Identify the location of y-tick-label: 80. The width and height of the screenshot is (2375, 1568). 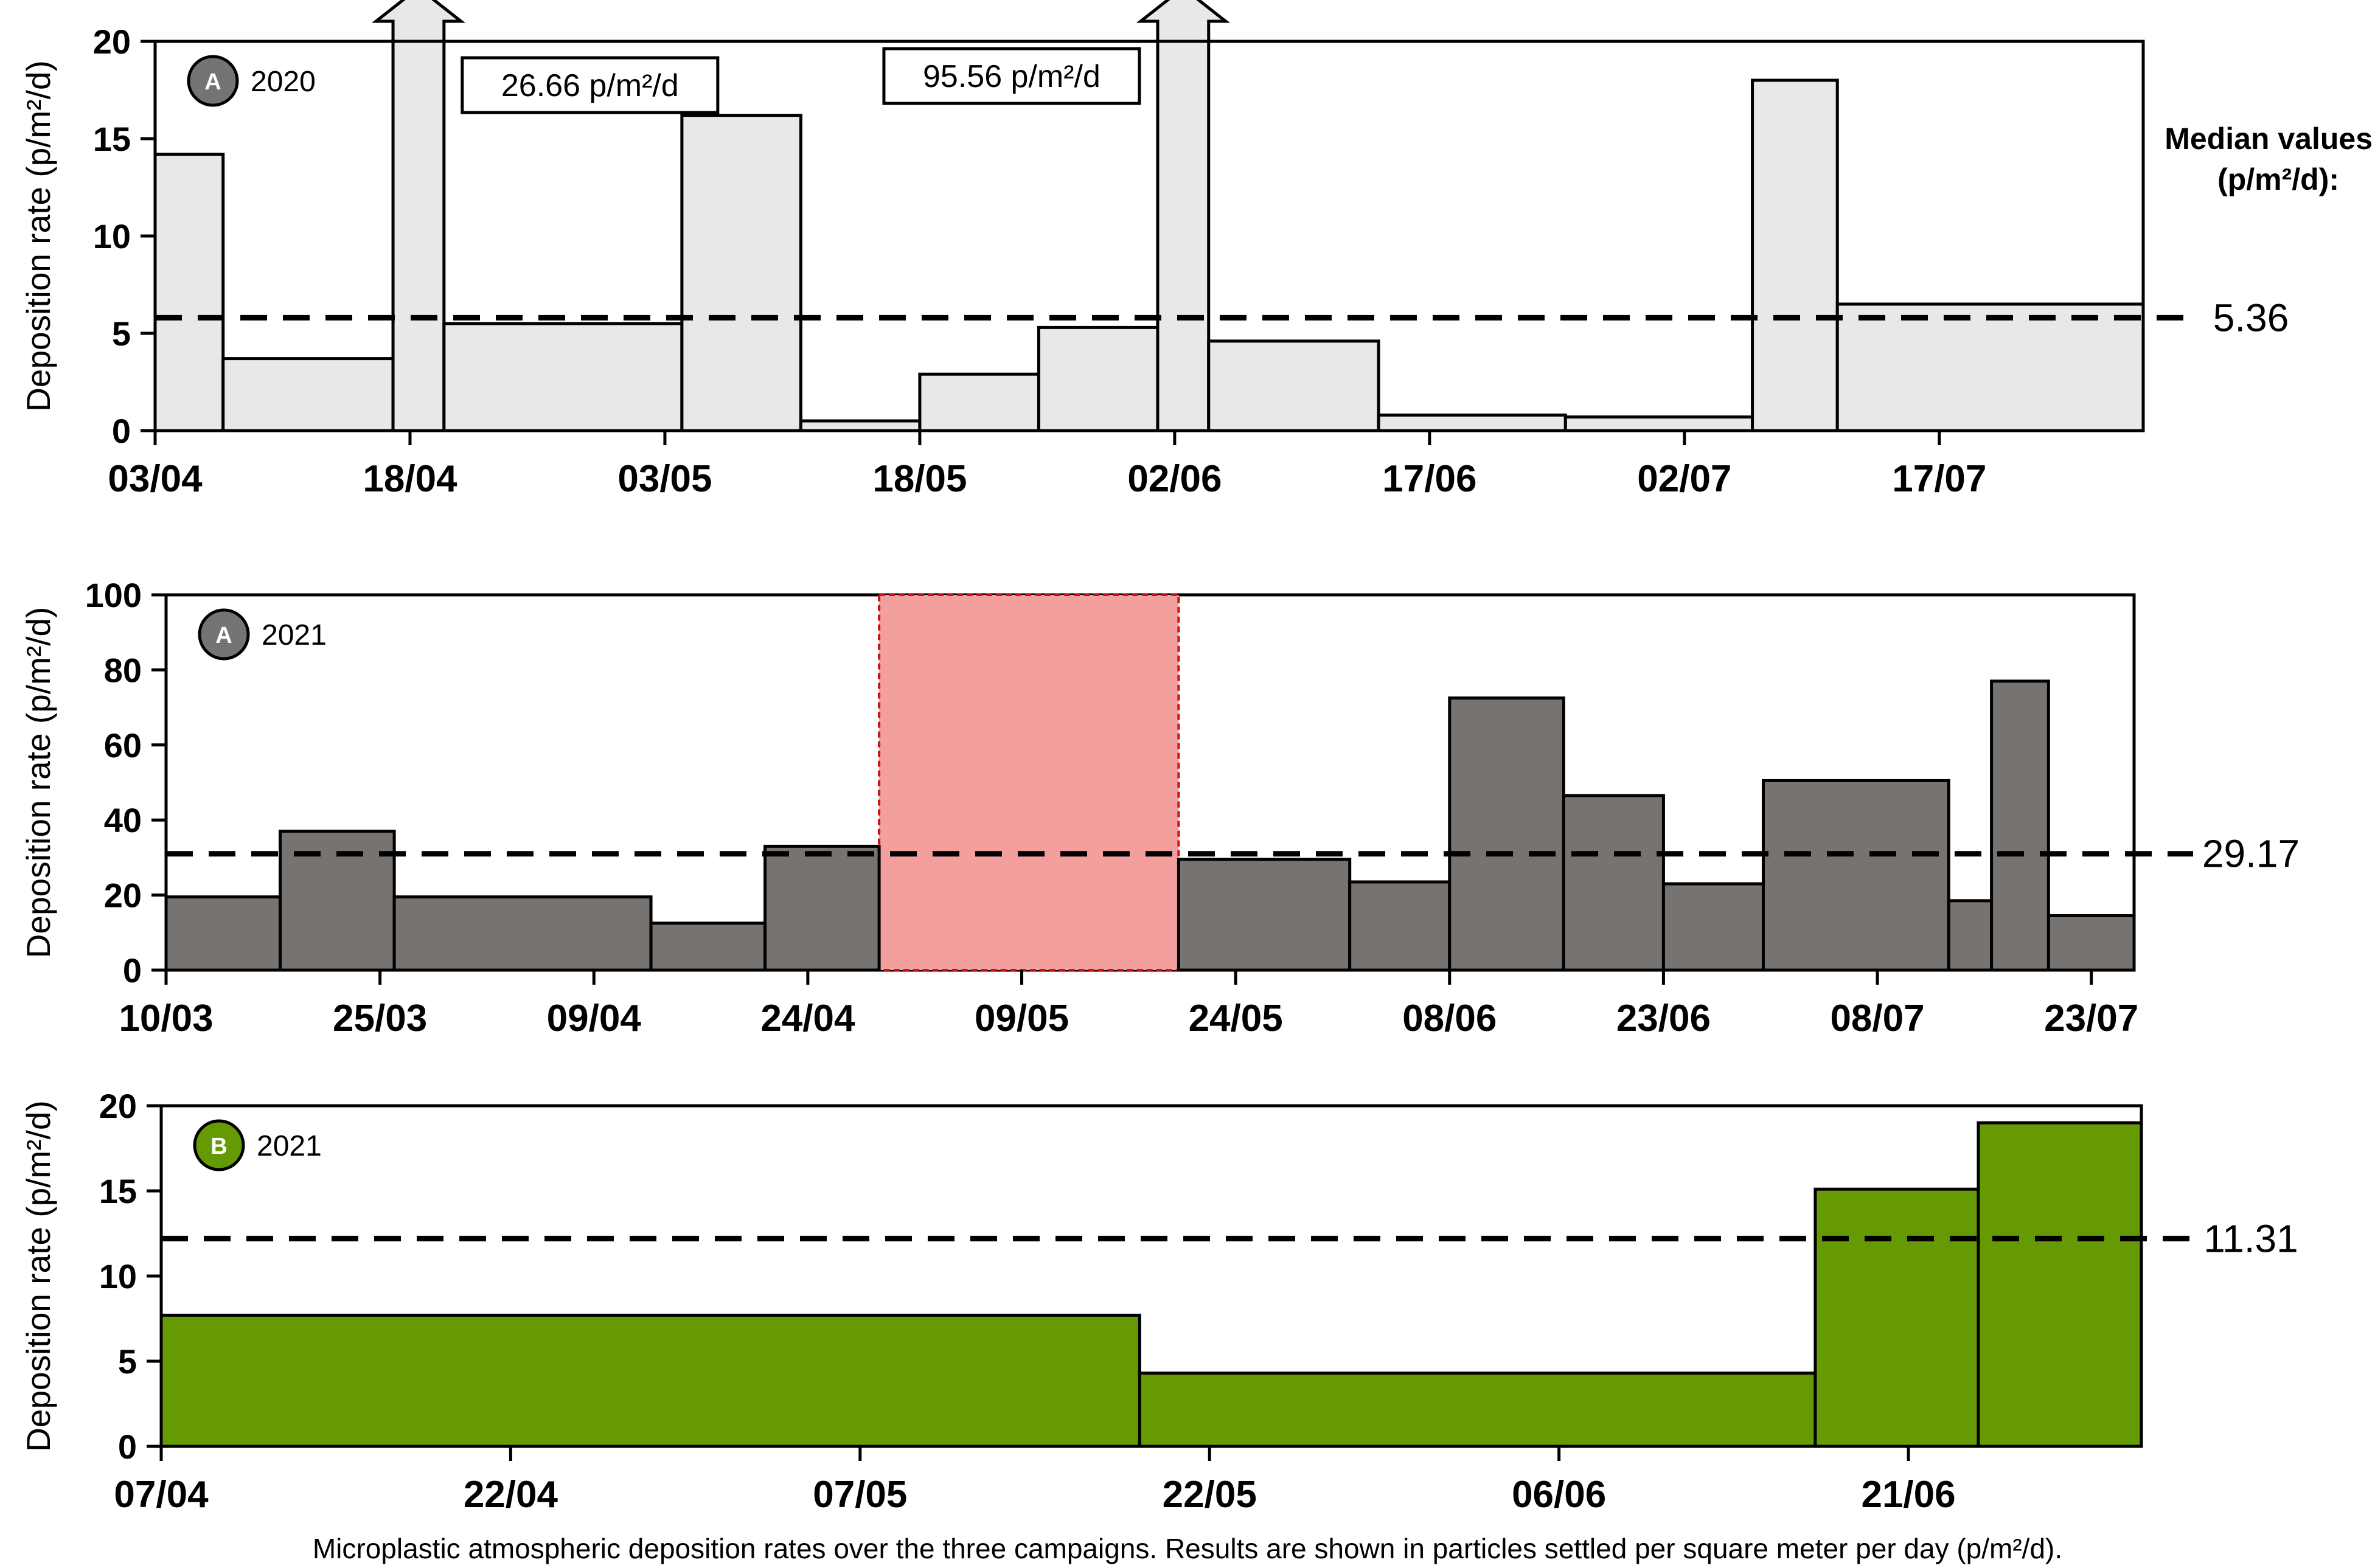
(123, 670).